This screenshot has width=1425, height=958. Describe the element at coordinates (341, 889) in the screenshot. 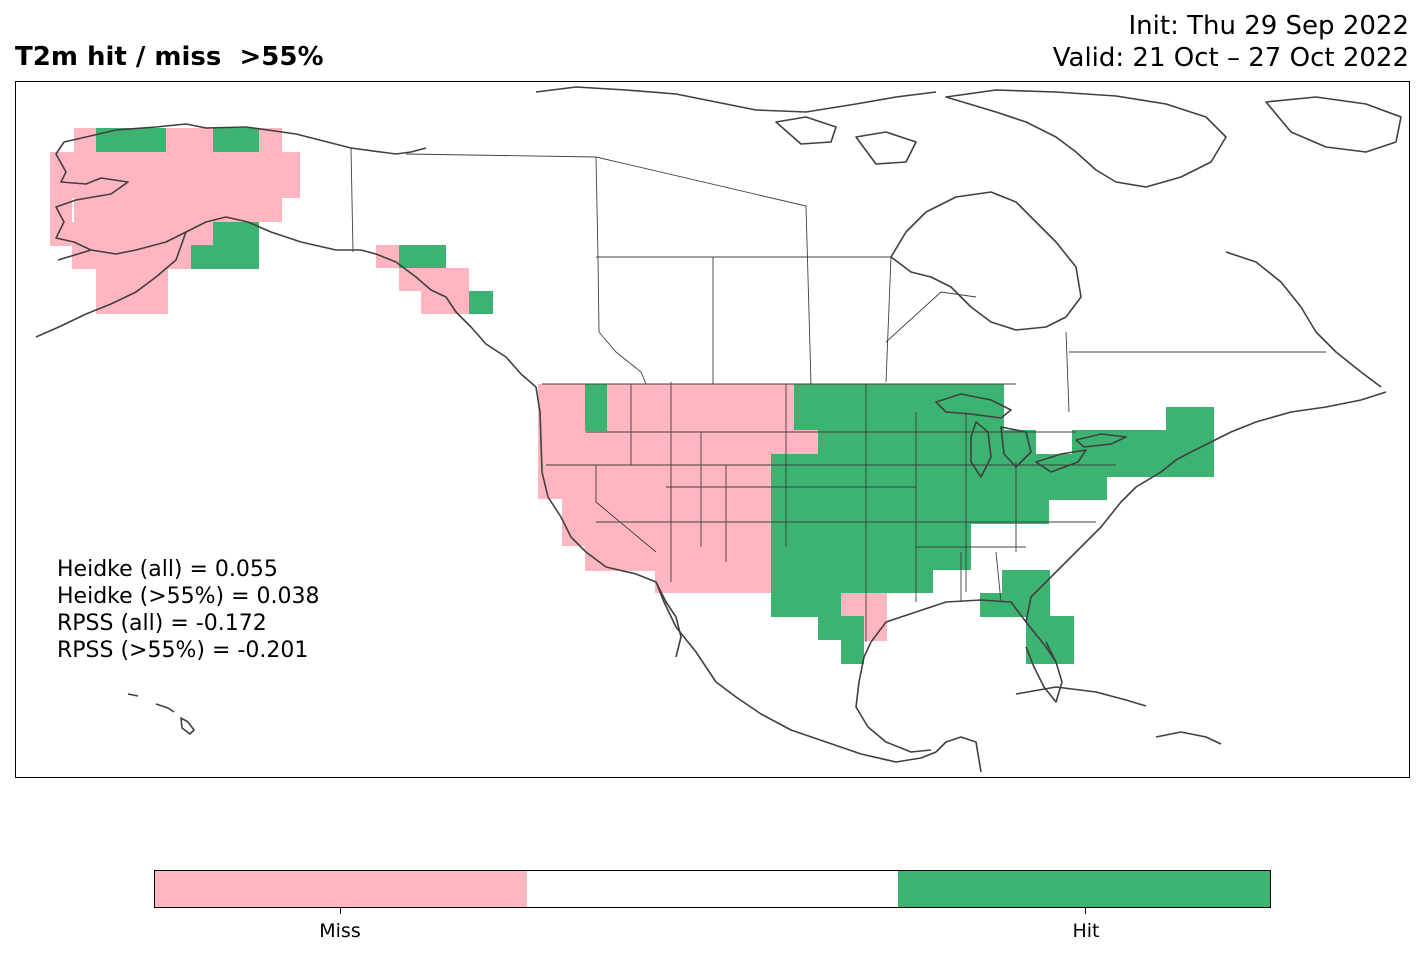

I see `colorbar-miss` at that location.